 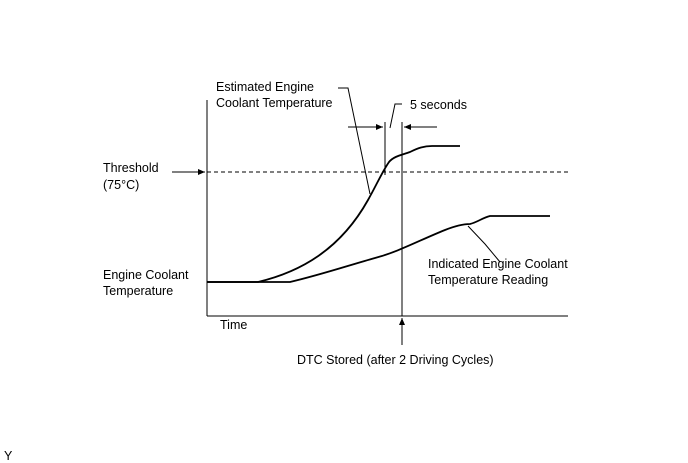 I want to click on indicated-label-line1: Indicated Engine Coolant, so click(x=498, y=264).